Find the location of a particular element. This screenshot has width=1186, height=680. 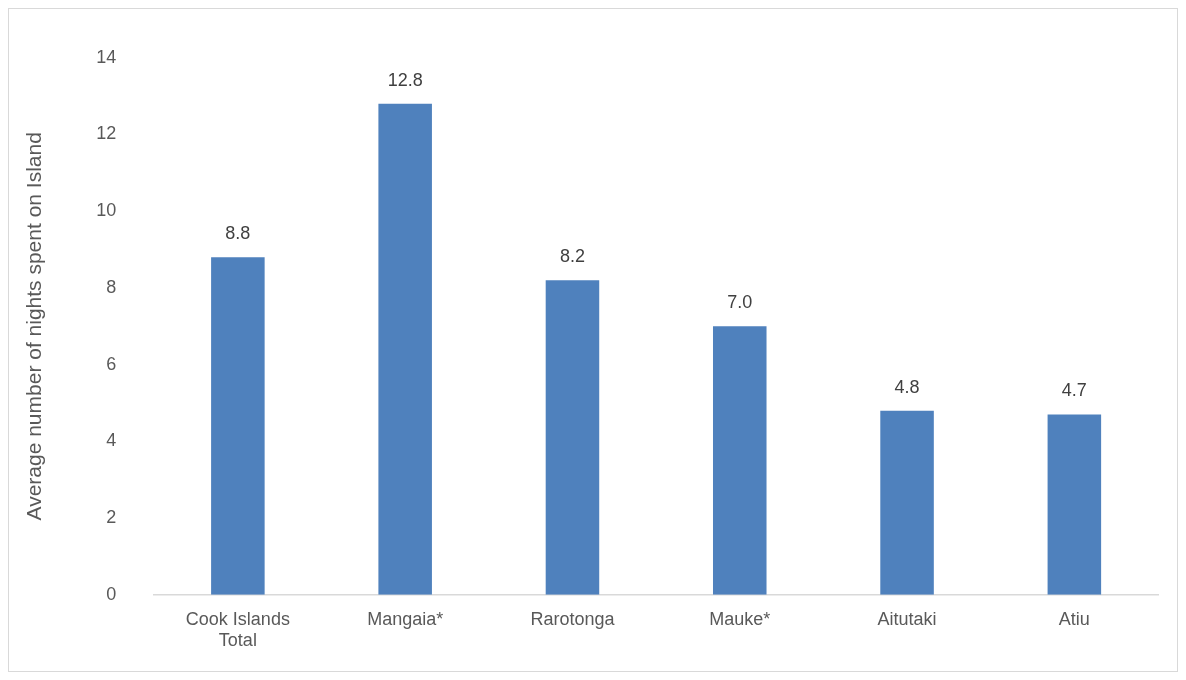

y-tick-label: 10 is located at coordinates (106, 210).